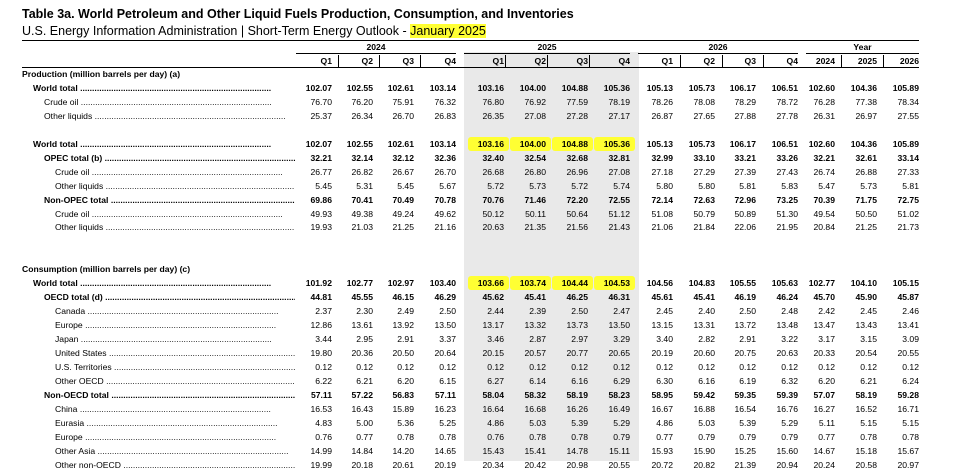 Image resolution: width=977 pixels, height=471 pixels. What do you see at coordinates (577, 450) in the screenshot?
I see `table-cell: 14.78` at bounding box center [577, 450].